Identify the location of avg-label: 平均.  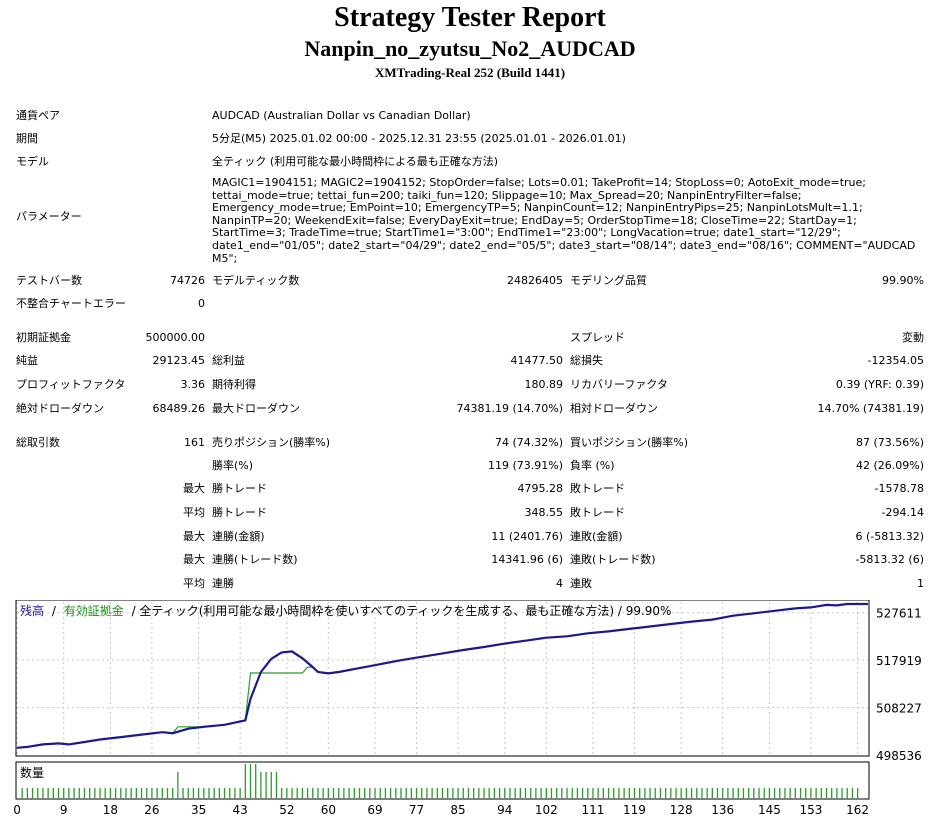
(194, 512).